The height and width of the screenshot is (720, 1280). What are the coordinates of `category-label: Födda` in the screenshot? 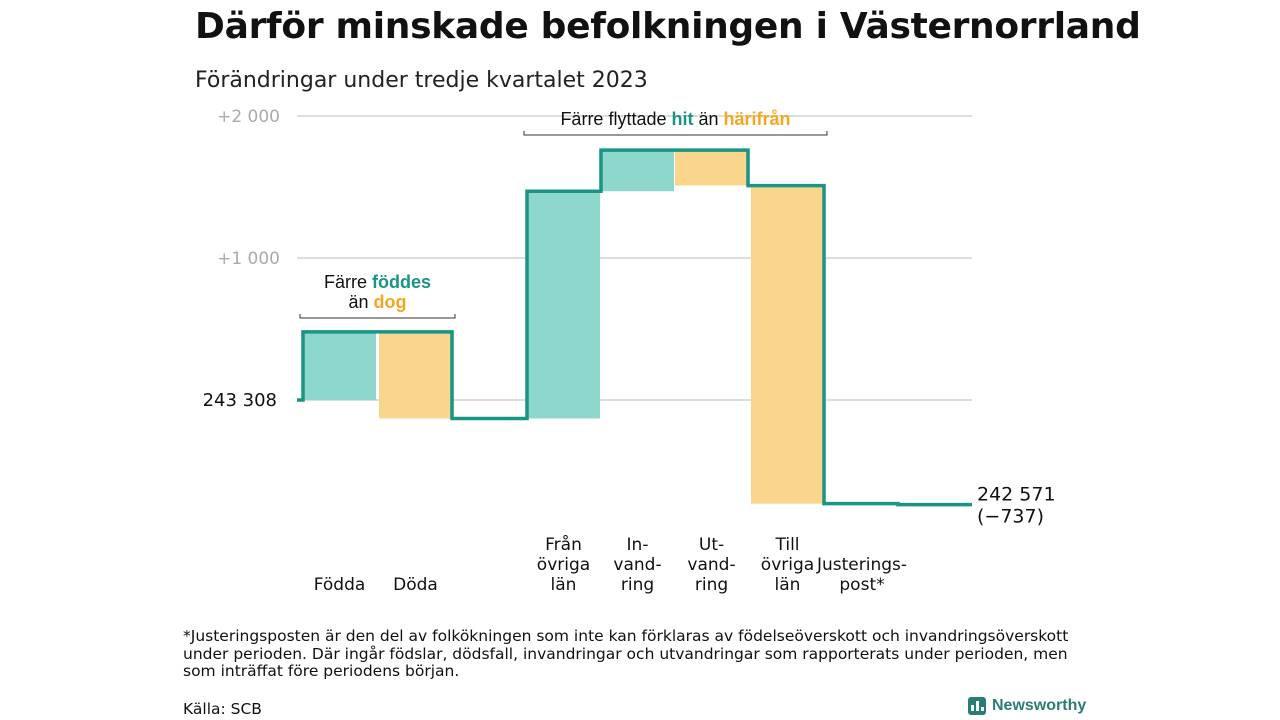 It's located at (340, 585).